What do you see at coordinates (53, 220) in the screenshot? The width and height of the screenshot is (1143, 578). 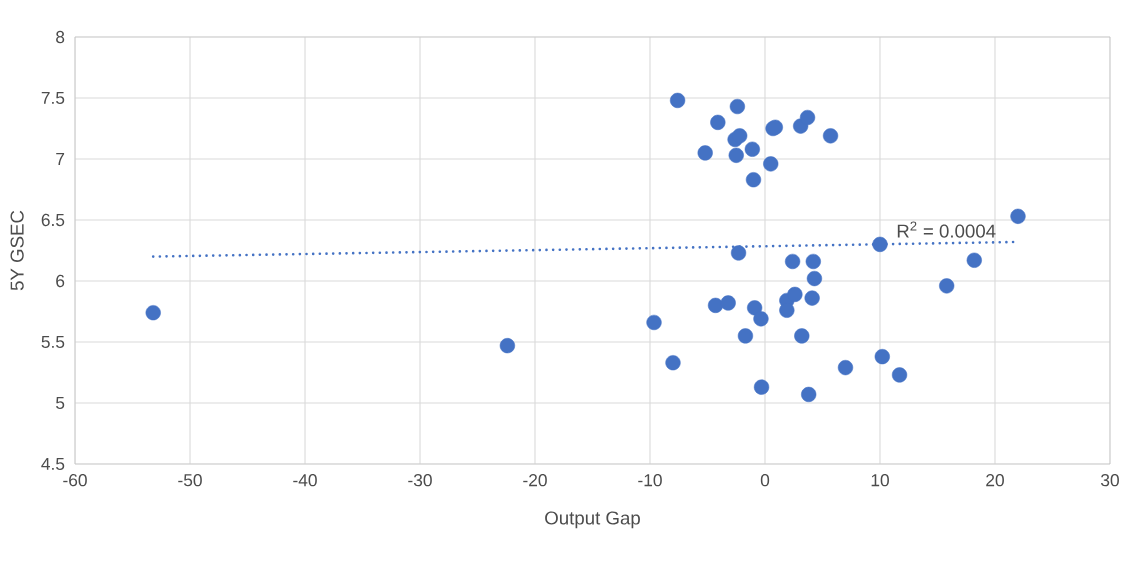 I see `y-tick-label: 6.5` at bounding box center [53, 220].